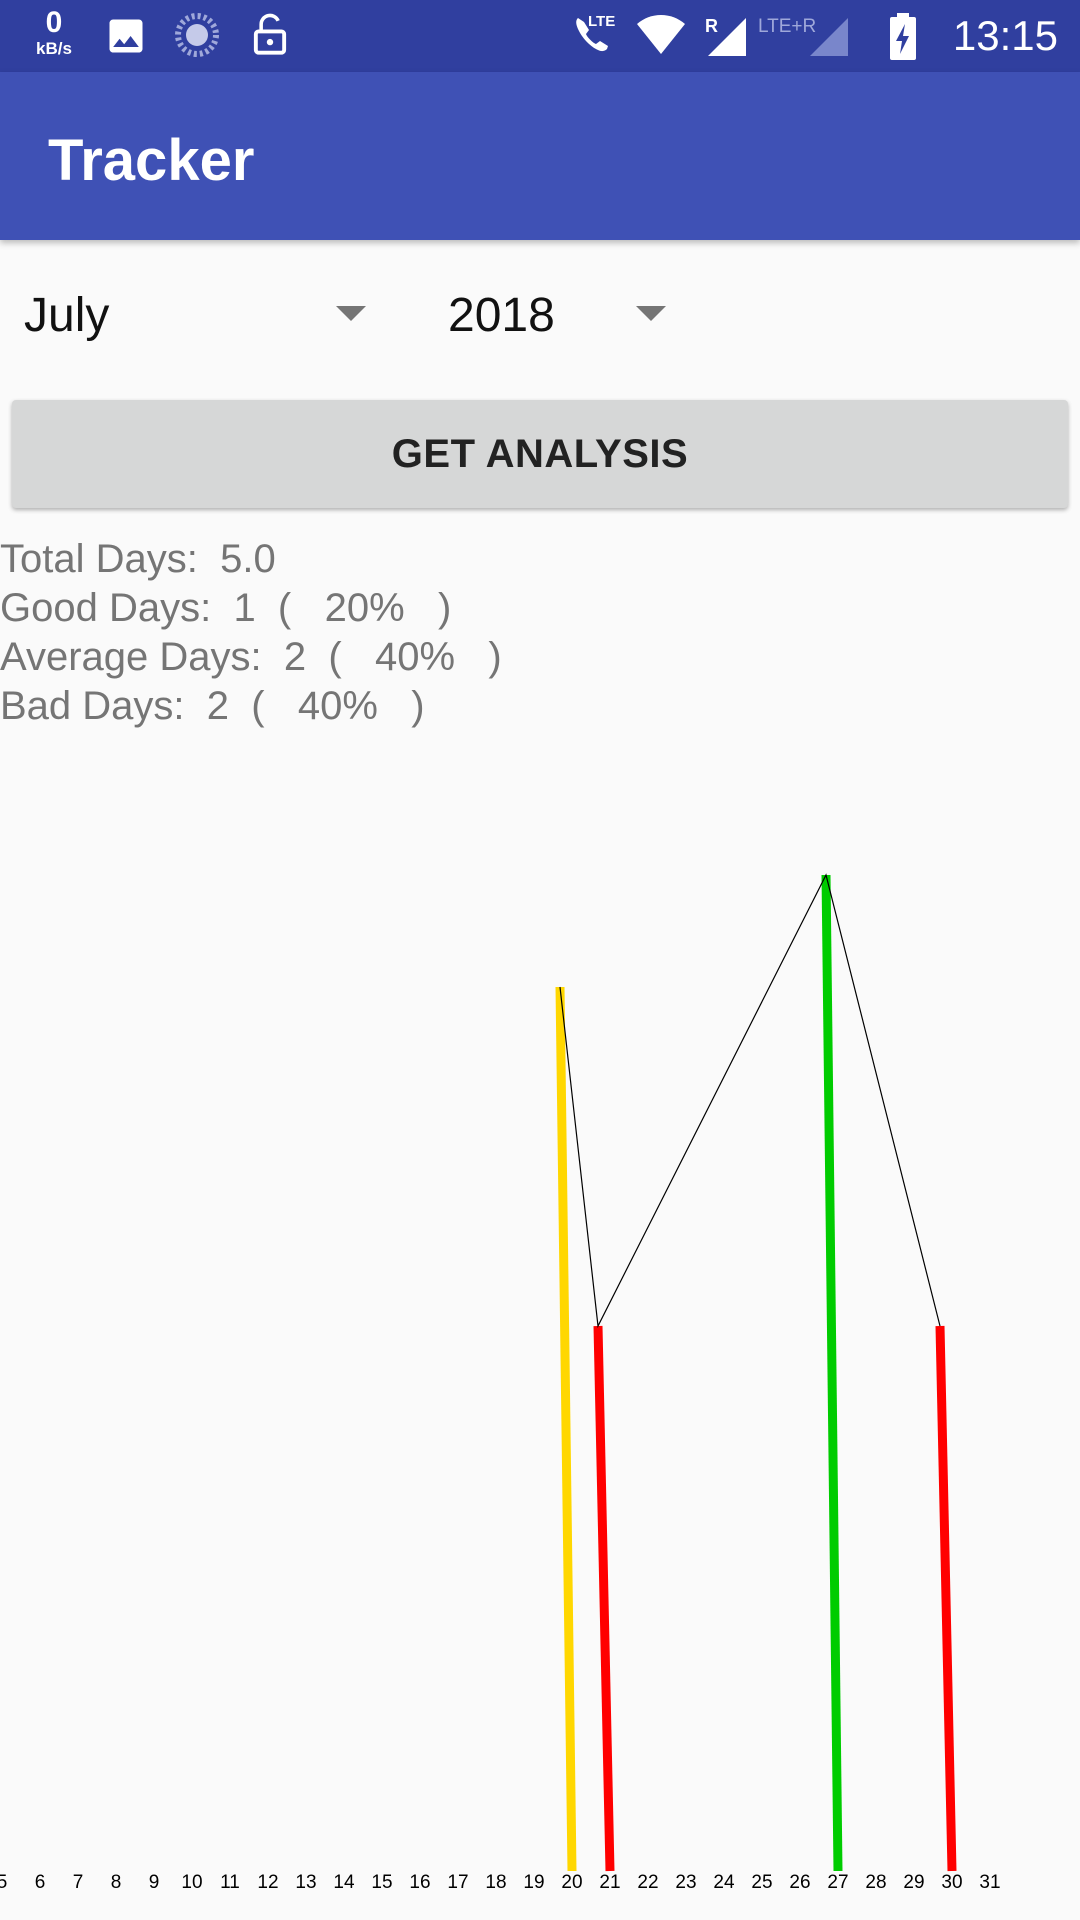 This screenshot has height=1920, width=1080. What do you see at coordinates (78, 1882) in the screenshot?
I see `x-tick-label: 7` at bounding box center [78, 1882].